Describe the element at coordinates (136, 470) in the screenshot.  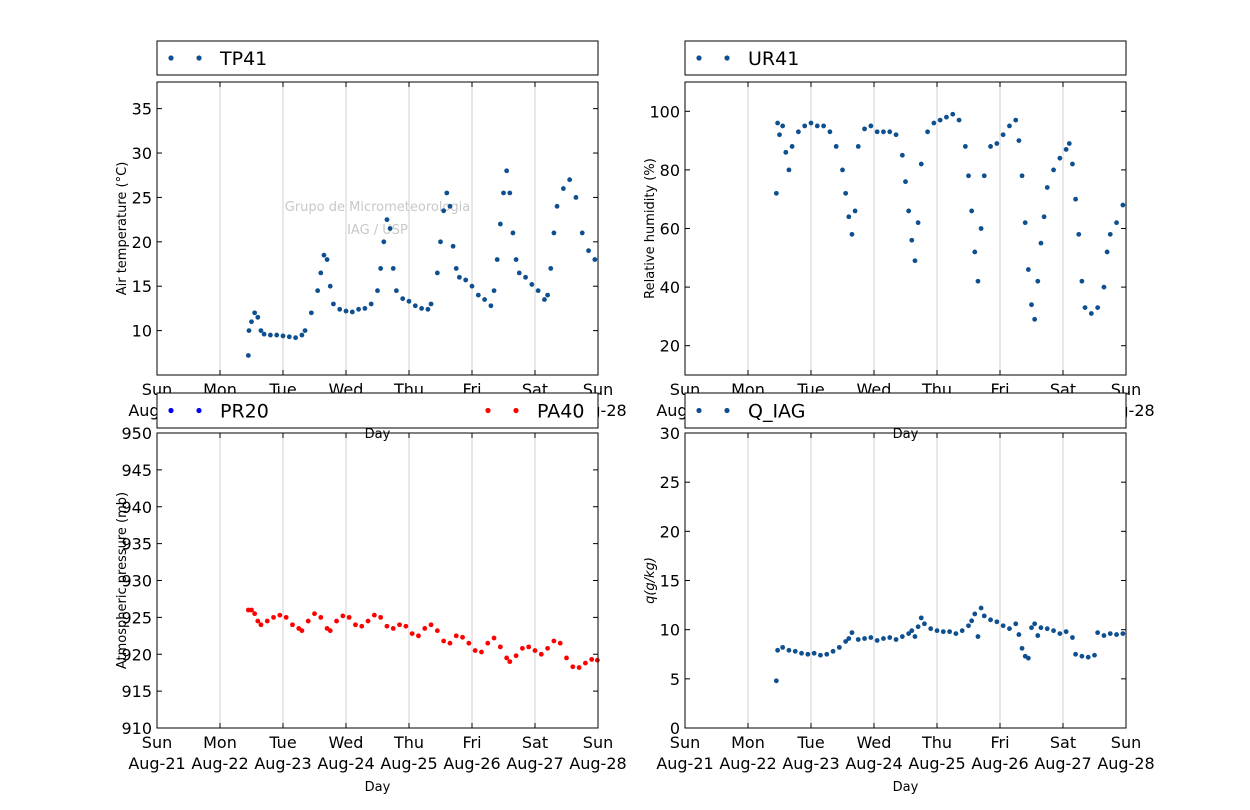
I see `y-tick-label: 945` at that location.